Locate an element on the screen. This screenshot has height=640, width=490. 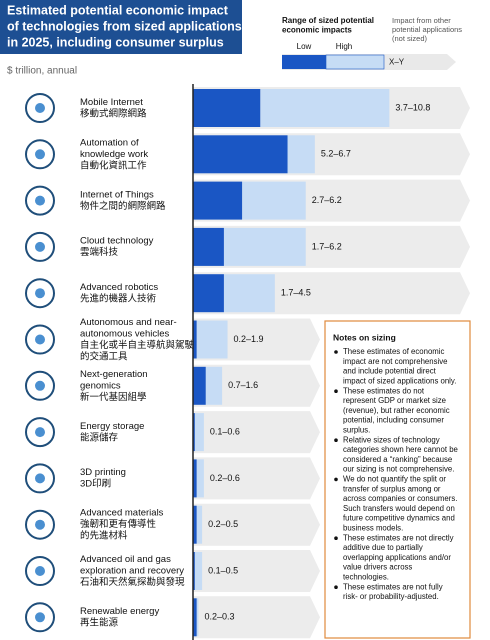
legend-label: Low is located at coordinates (304, 46).